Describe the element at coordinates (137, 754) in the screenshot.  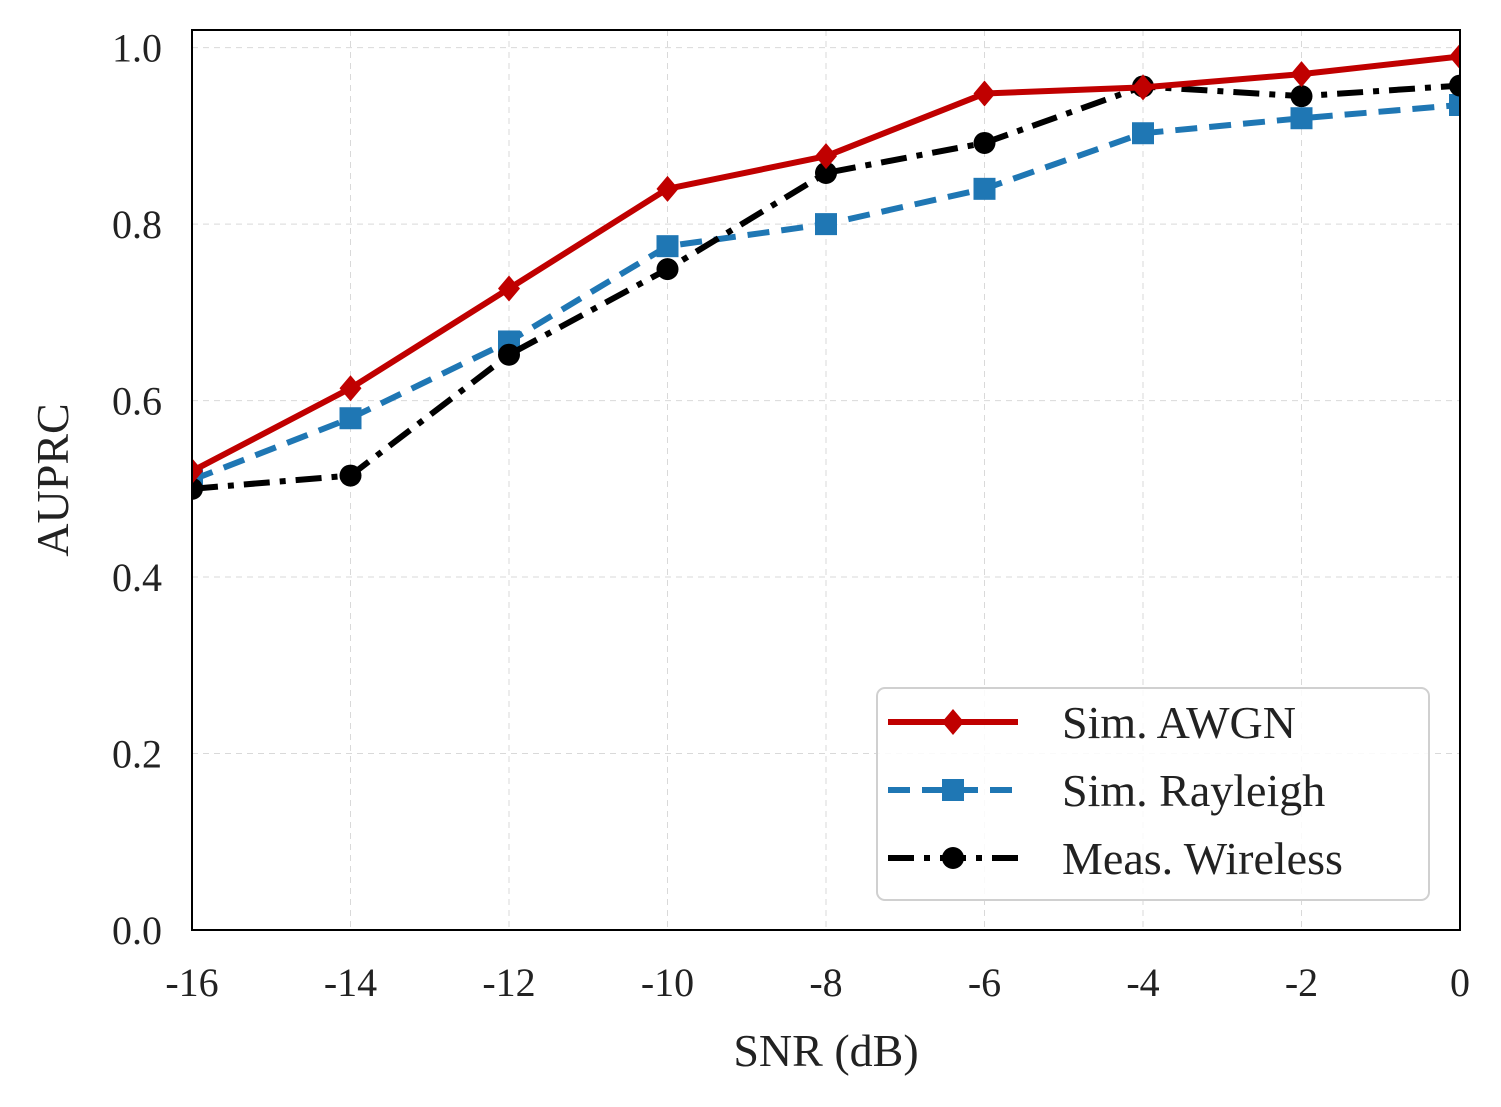
I see `y-tick-label: 0.2` at that location.